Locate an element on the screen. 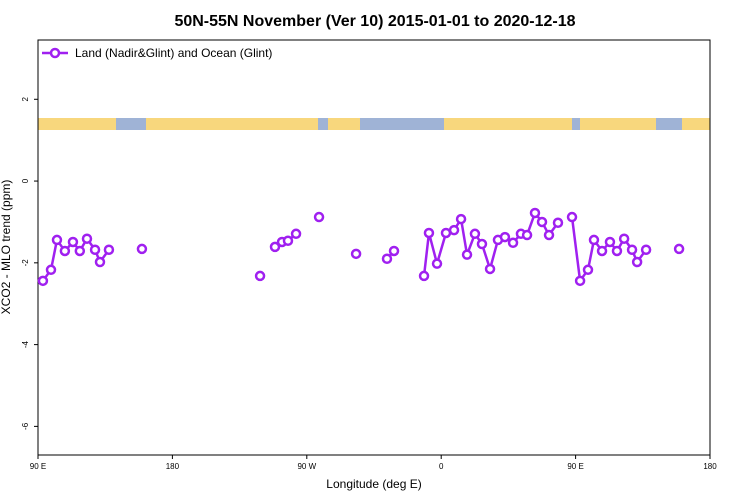 The height and width of the screenshot is (500, 750). y-tick-label: -6 is located at coordinates (25, 426).